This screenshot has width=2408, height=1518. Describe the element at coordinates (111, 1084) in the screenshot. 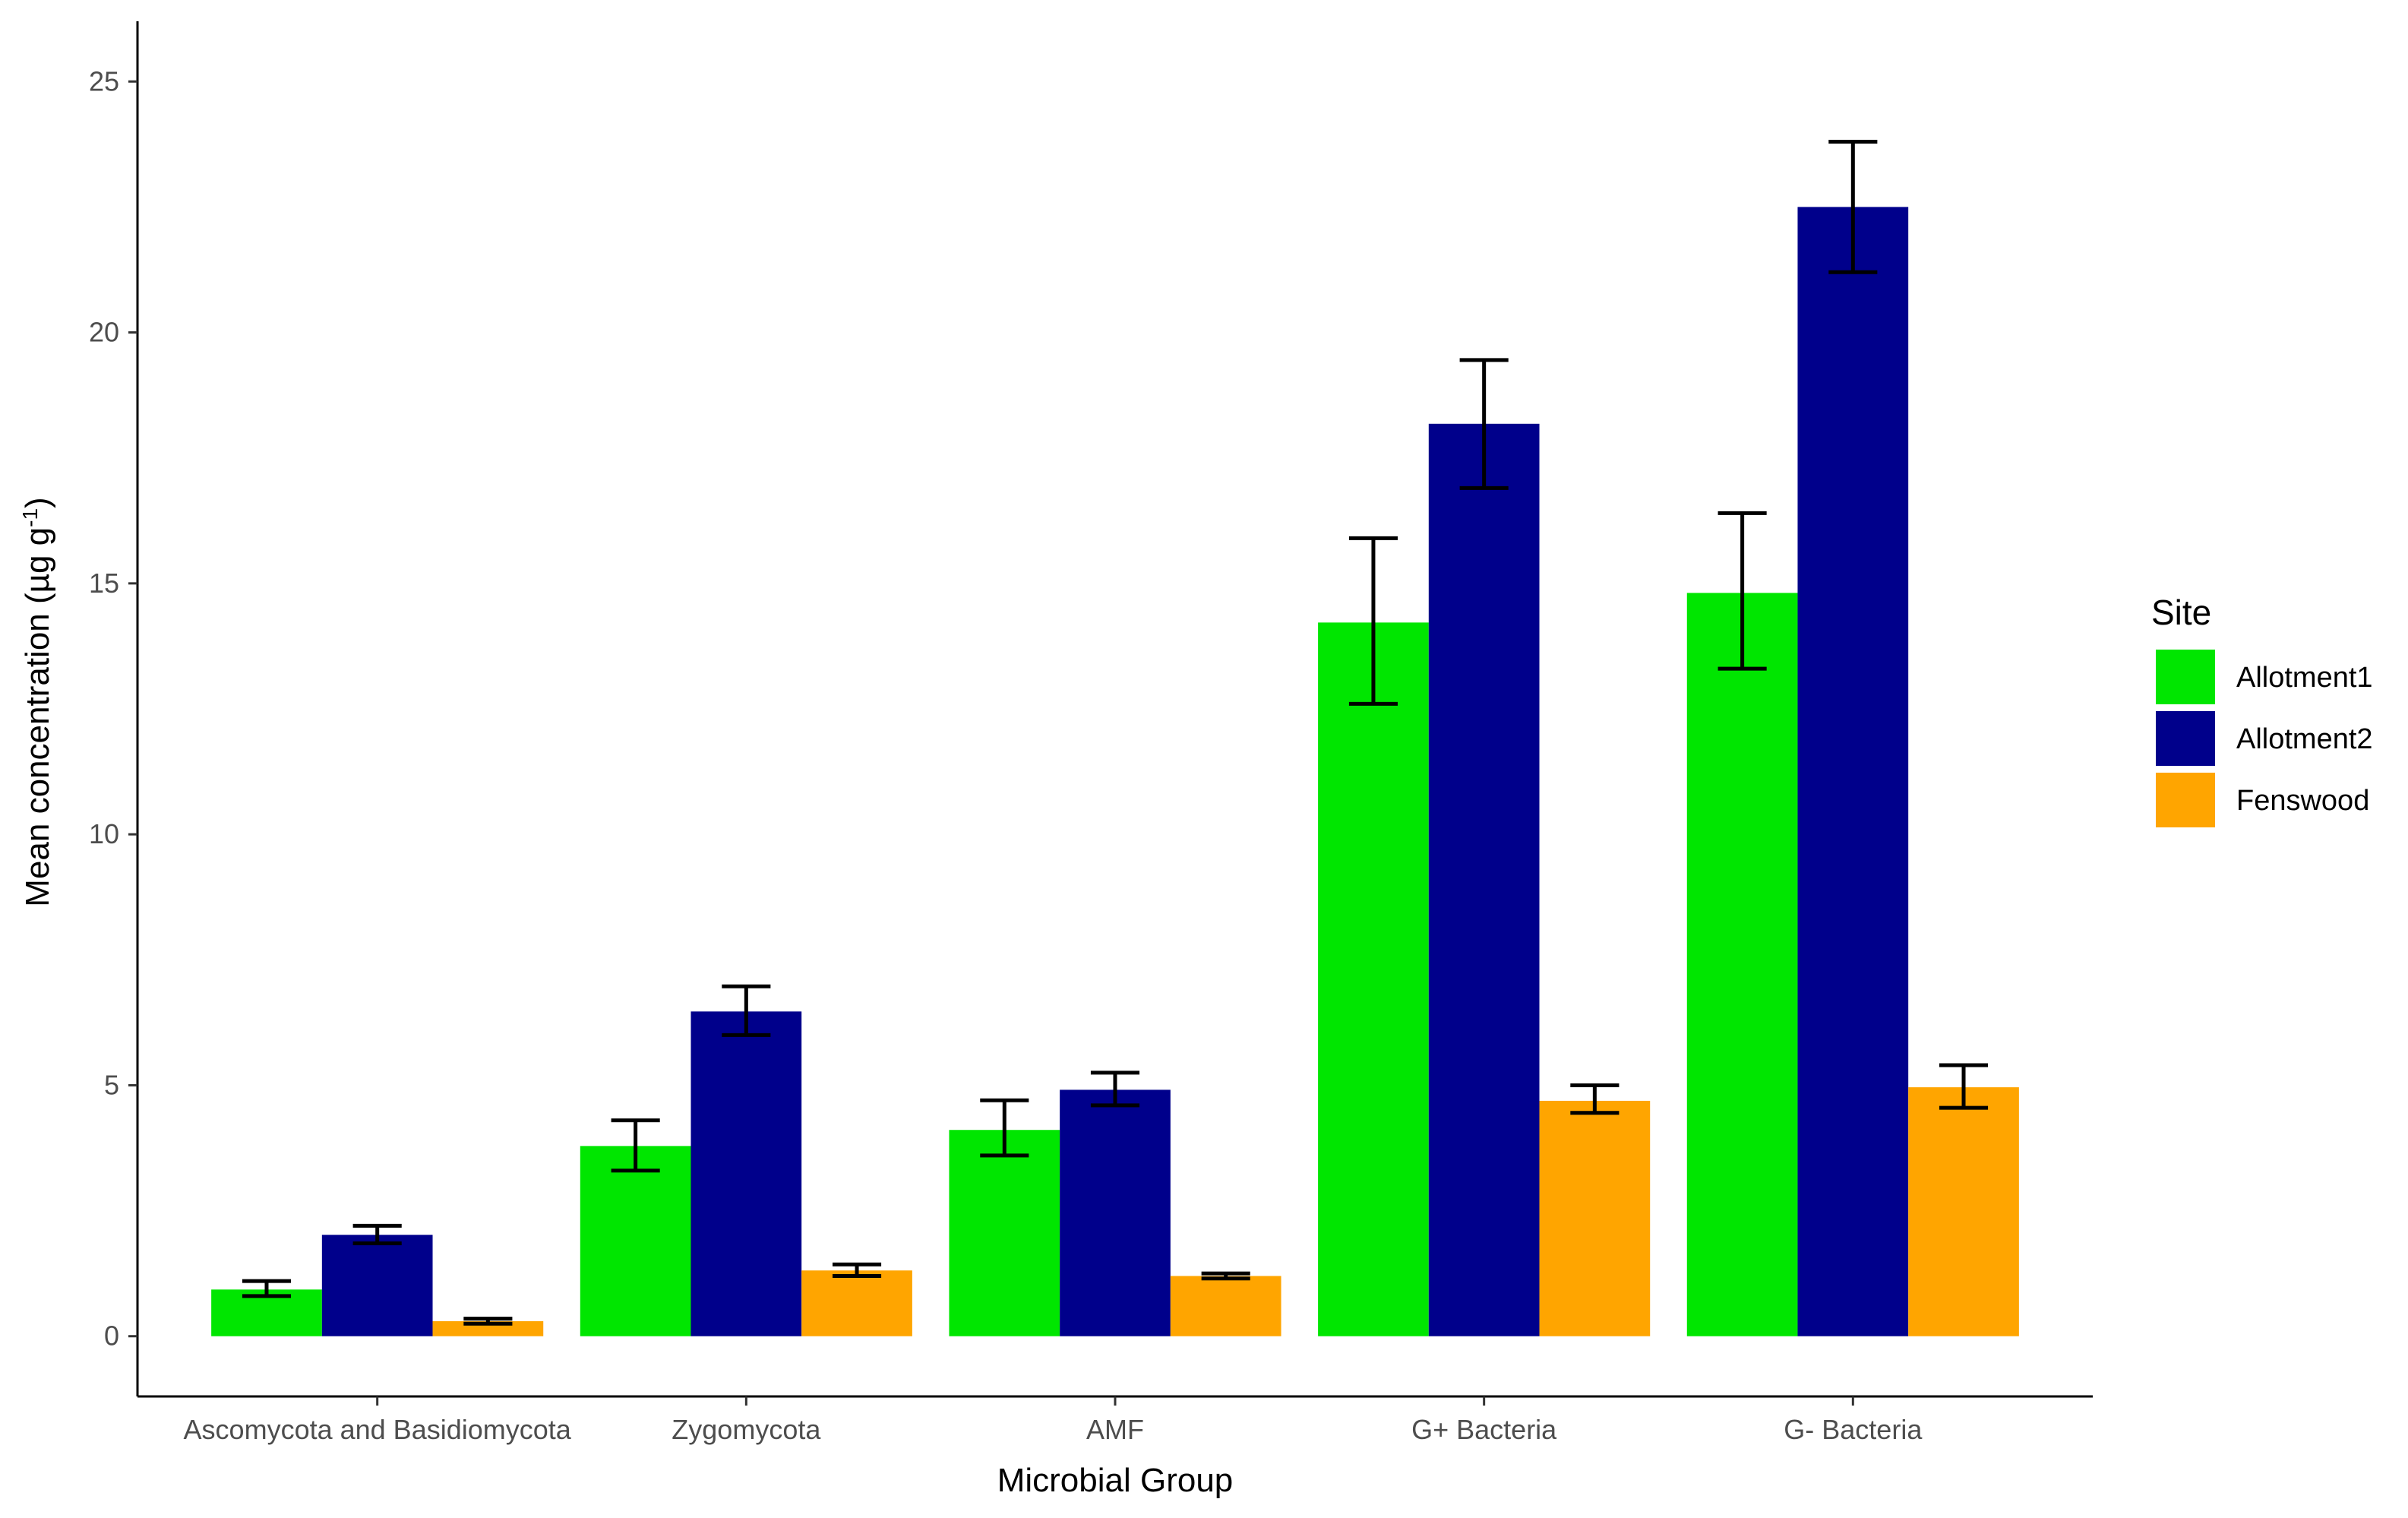

I see `y-tick-label: 5` at that location.